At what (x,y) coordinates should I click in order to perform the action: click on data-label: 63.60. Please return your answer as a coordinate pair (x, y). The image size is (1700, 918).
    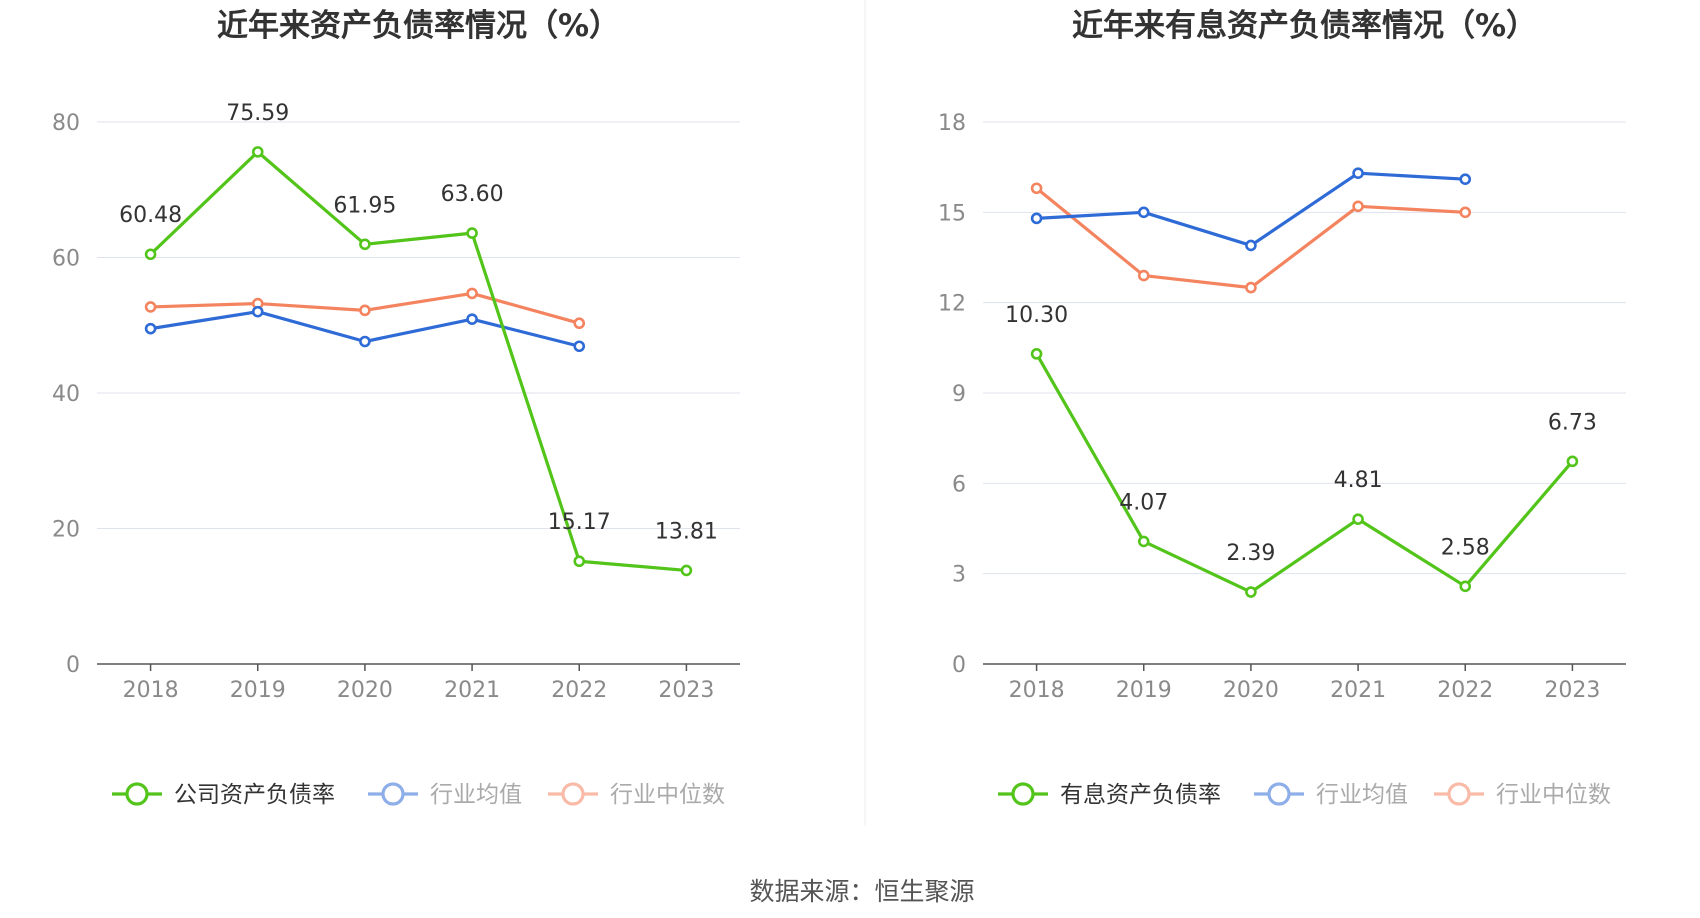
    Looking at the image, I should click on (472, 194).